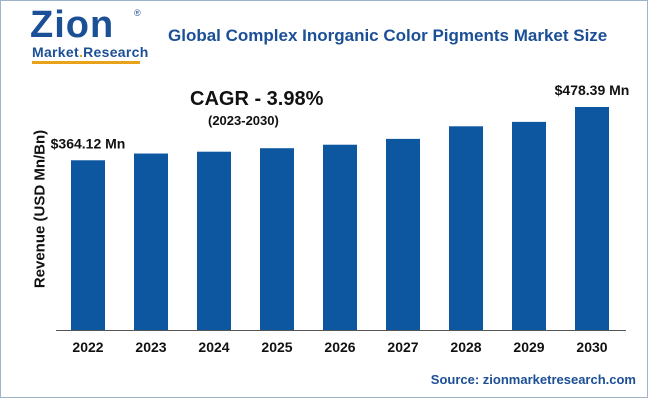  Describe the element at coordinates (257, 99) in the screenshot. I see `cagr-annotation: CAGR - 3.98%` at that location.